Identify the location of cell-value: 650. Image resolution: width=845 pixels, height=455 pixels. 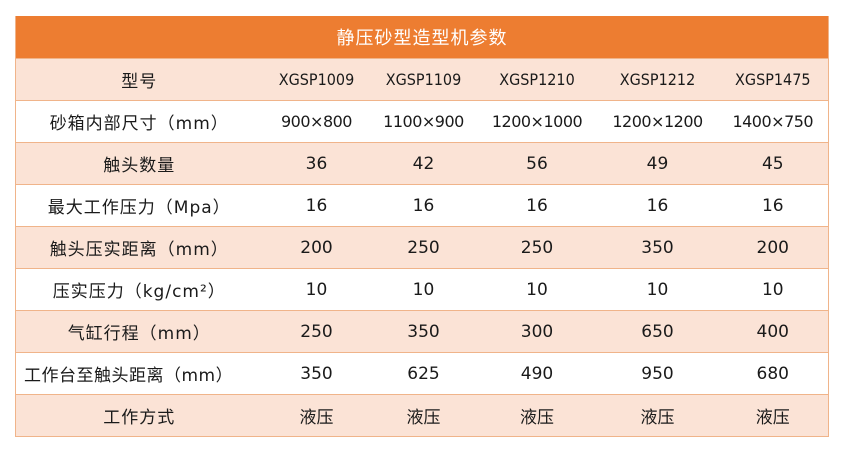
(657, 331).